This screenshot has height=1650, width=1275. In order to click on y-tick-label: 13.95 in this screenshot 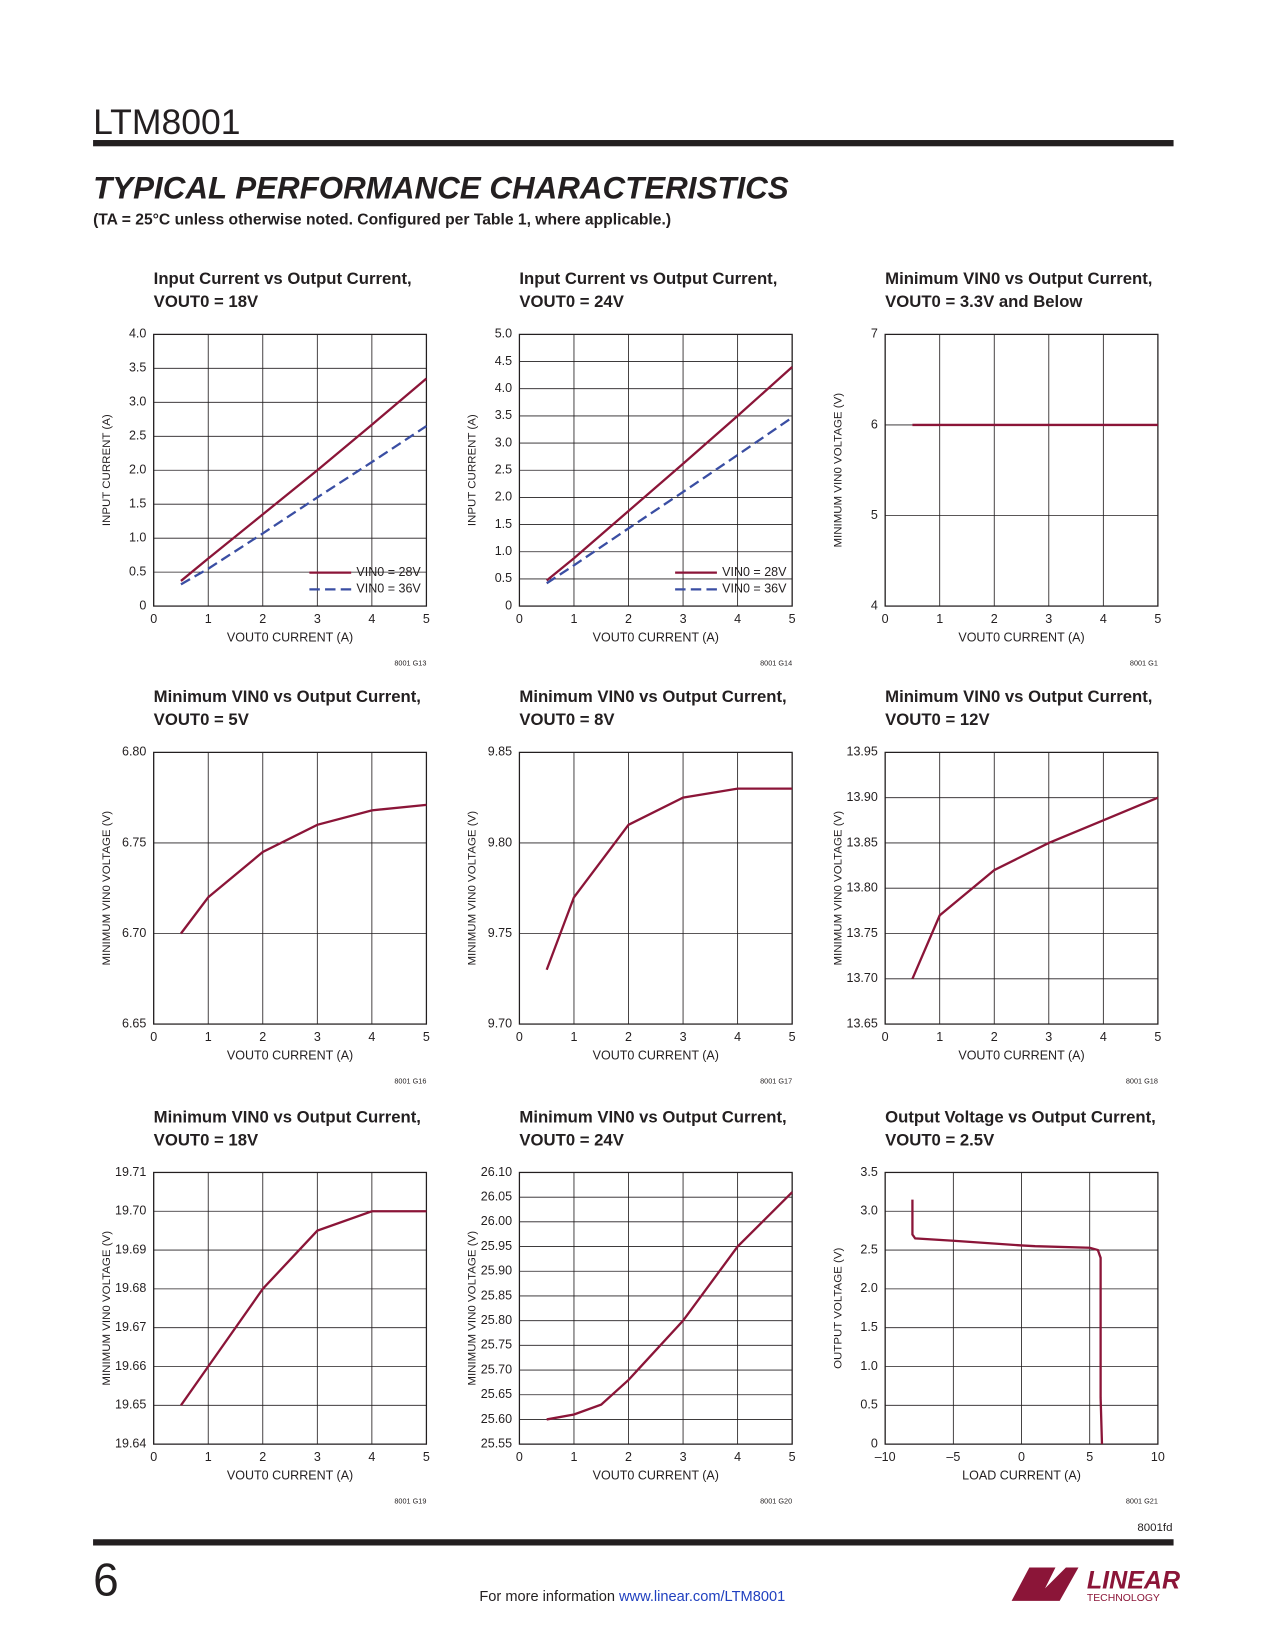, I will do `click(862, 752)`.